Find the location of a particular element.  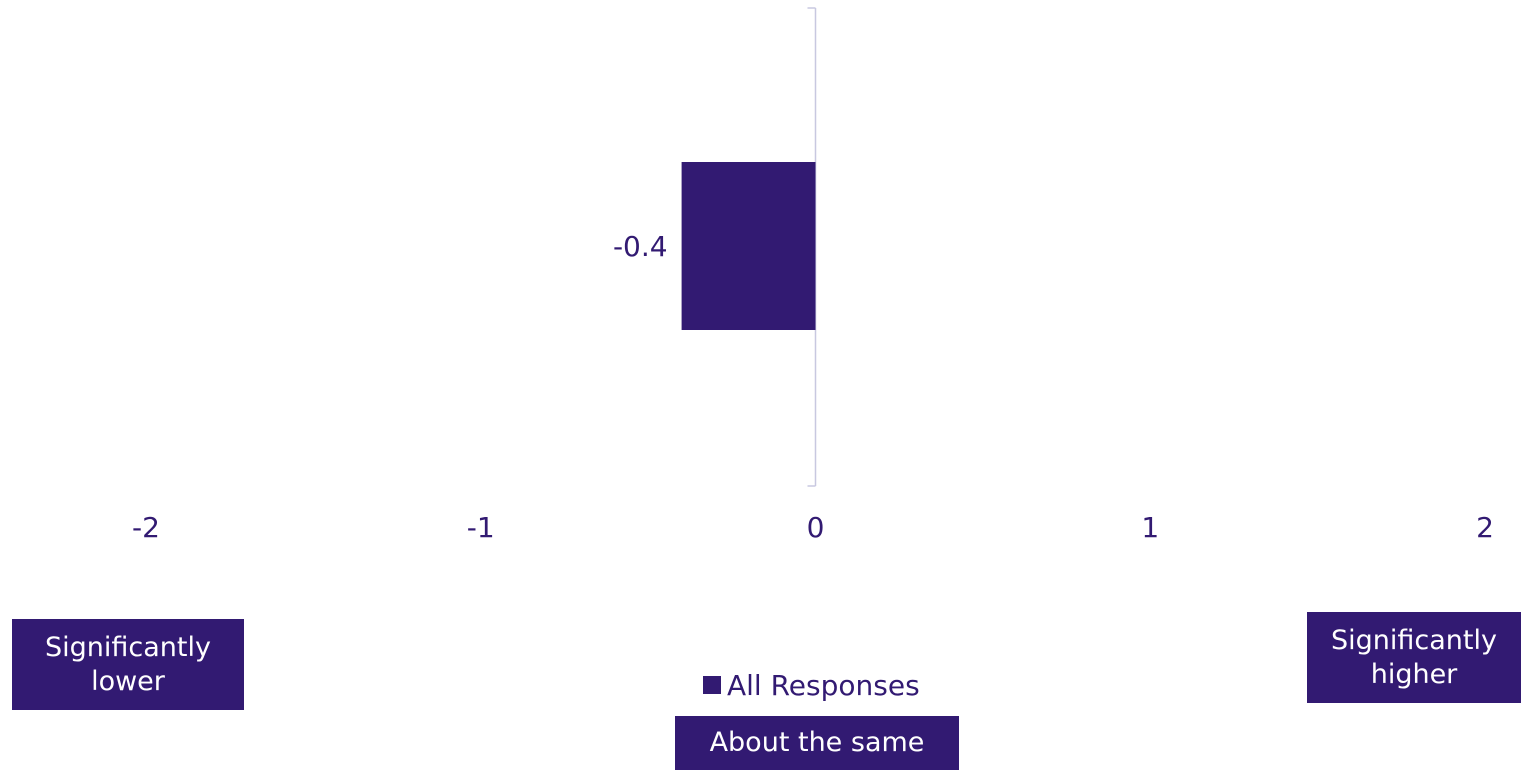

scale-anchor-lower-line1: Significantly is located at coordinates (128, 647).